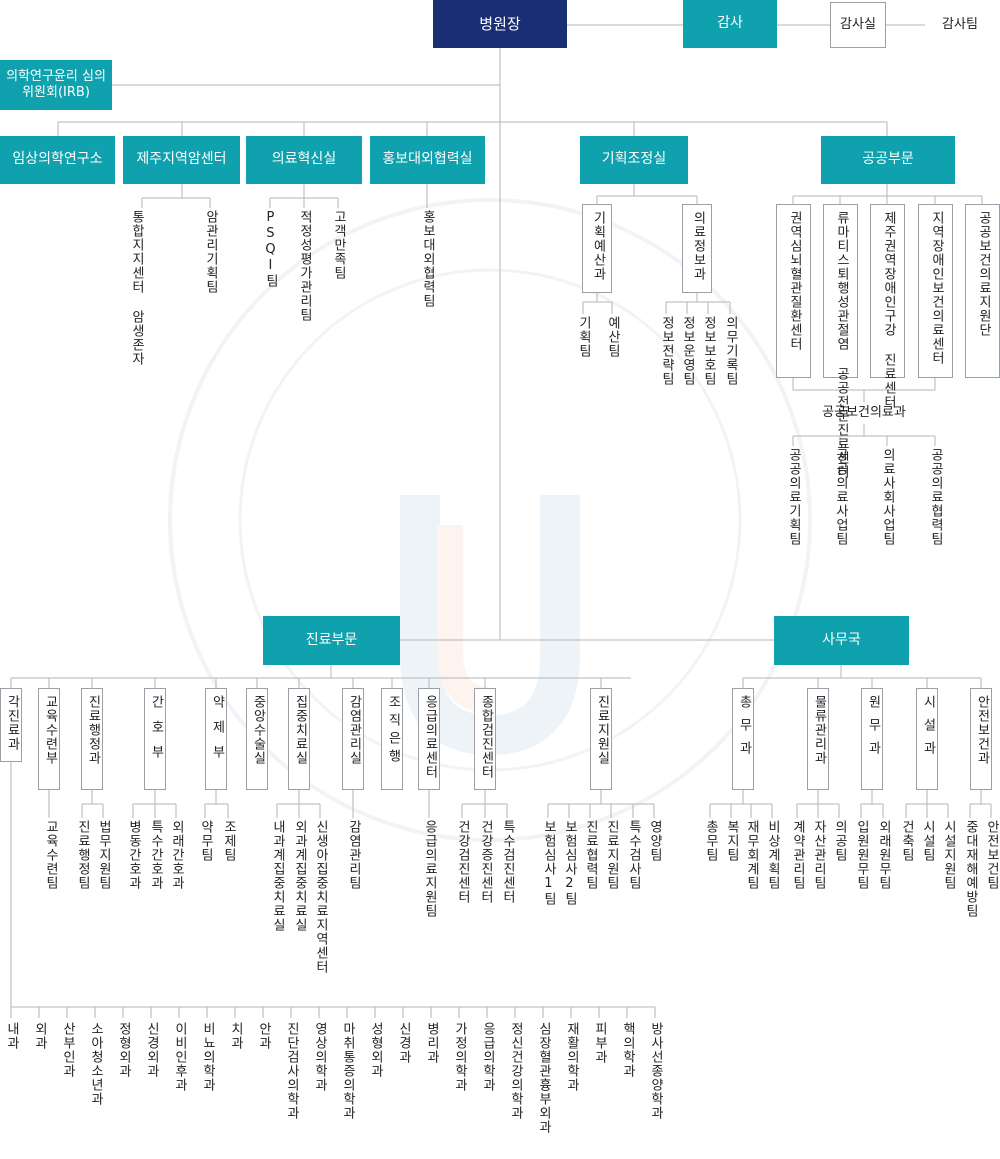 The image size is (1000, 1159). I want to click on dept-label: 시설과, so click(928, 729).